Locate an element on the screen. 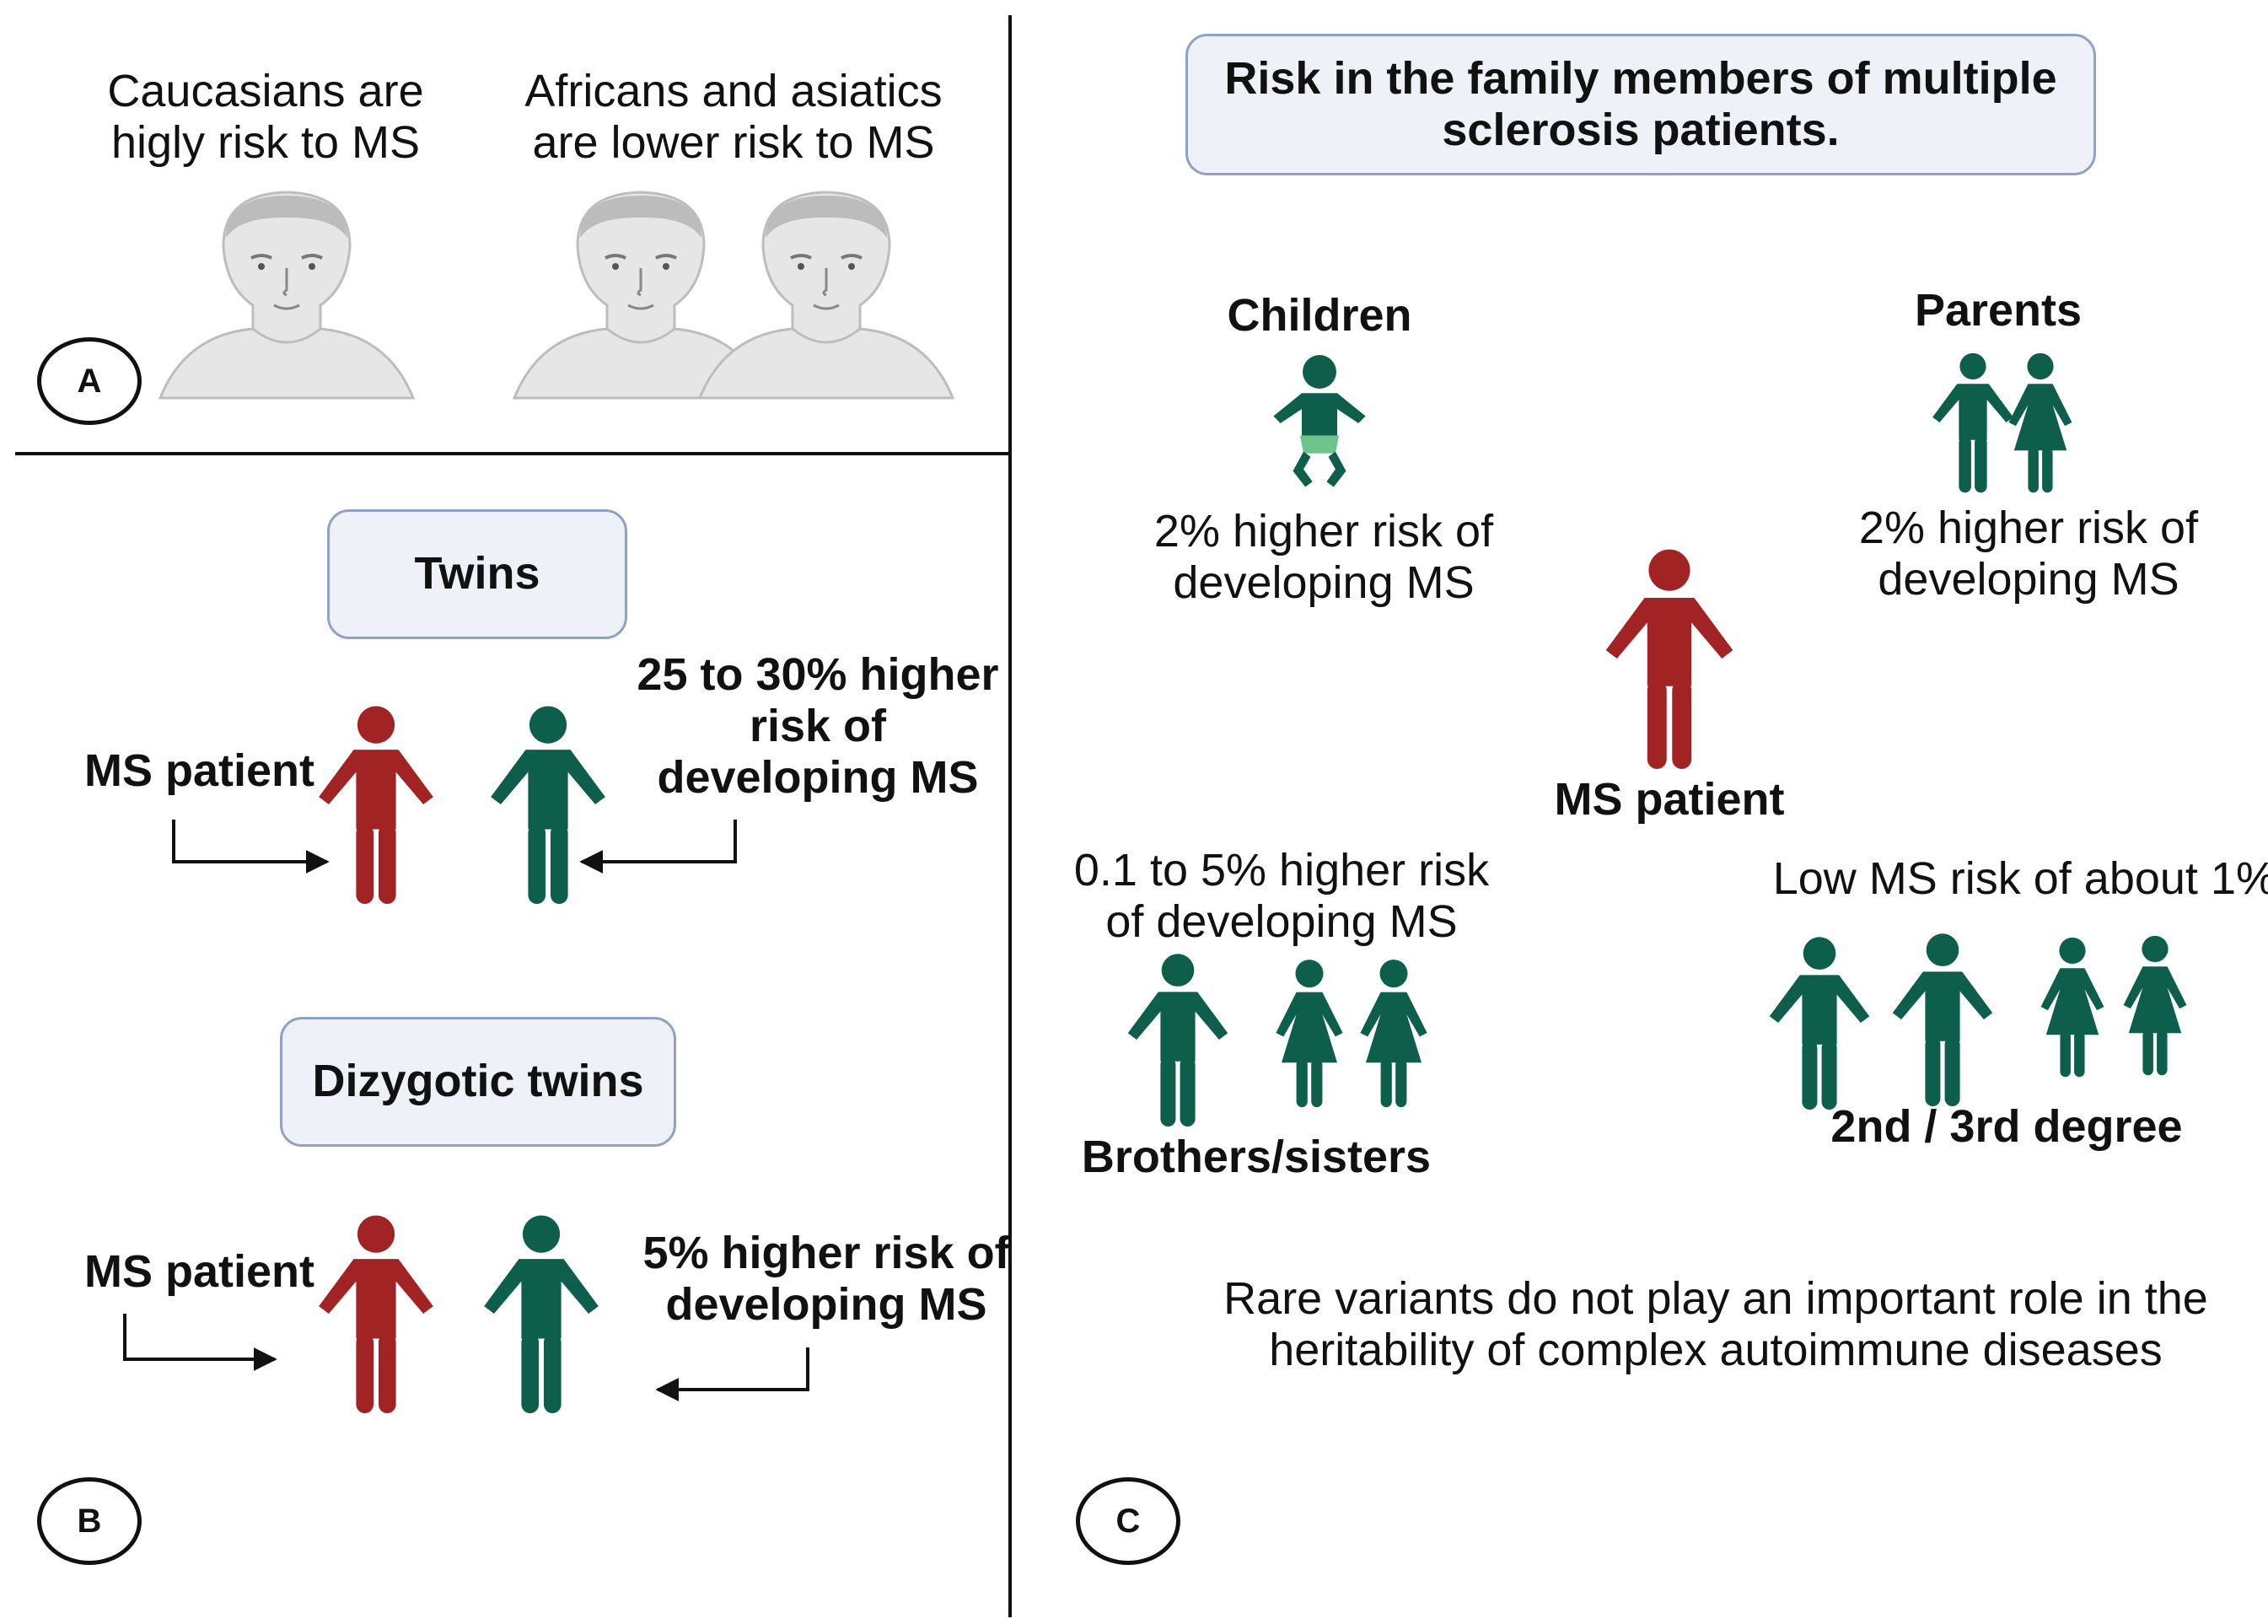  children-label: Children is located at coordinates (1319, 315).